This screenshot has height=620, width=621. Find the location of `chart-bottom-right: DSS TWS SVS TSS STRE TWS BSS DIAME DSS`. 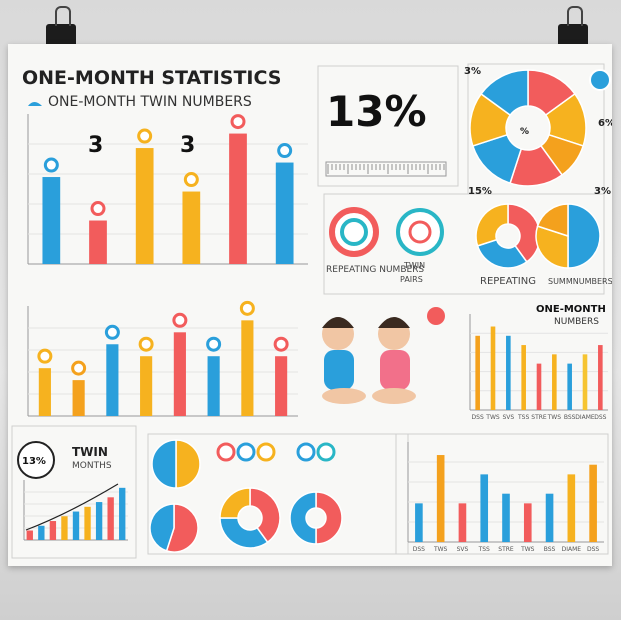

chart-bottom-right: DSS TWS SVS TSS STRE TWS BSS DIAME DSS is located at coordinates (505, 497).